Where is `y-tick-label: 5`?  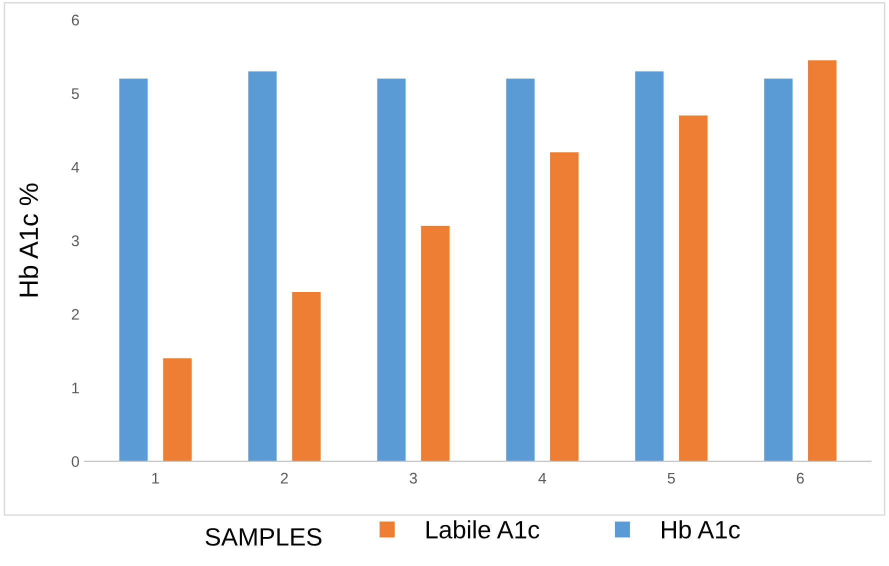 y-tick-label: 5 is located at coordinates (75, 94).